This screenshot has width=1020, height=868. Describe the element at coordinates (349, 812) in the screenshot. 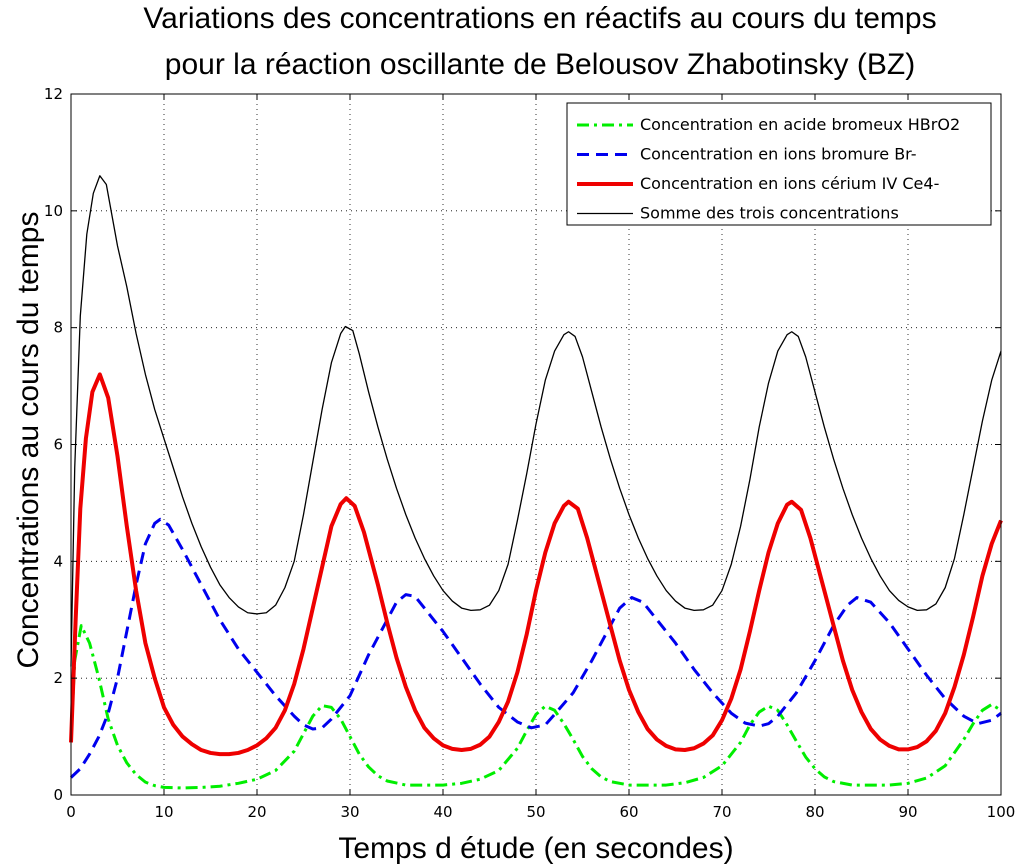

I see `x-tick-label: 30` at that location.